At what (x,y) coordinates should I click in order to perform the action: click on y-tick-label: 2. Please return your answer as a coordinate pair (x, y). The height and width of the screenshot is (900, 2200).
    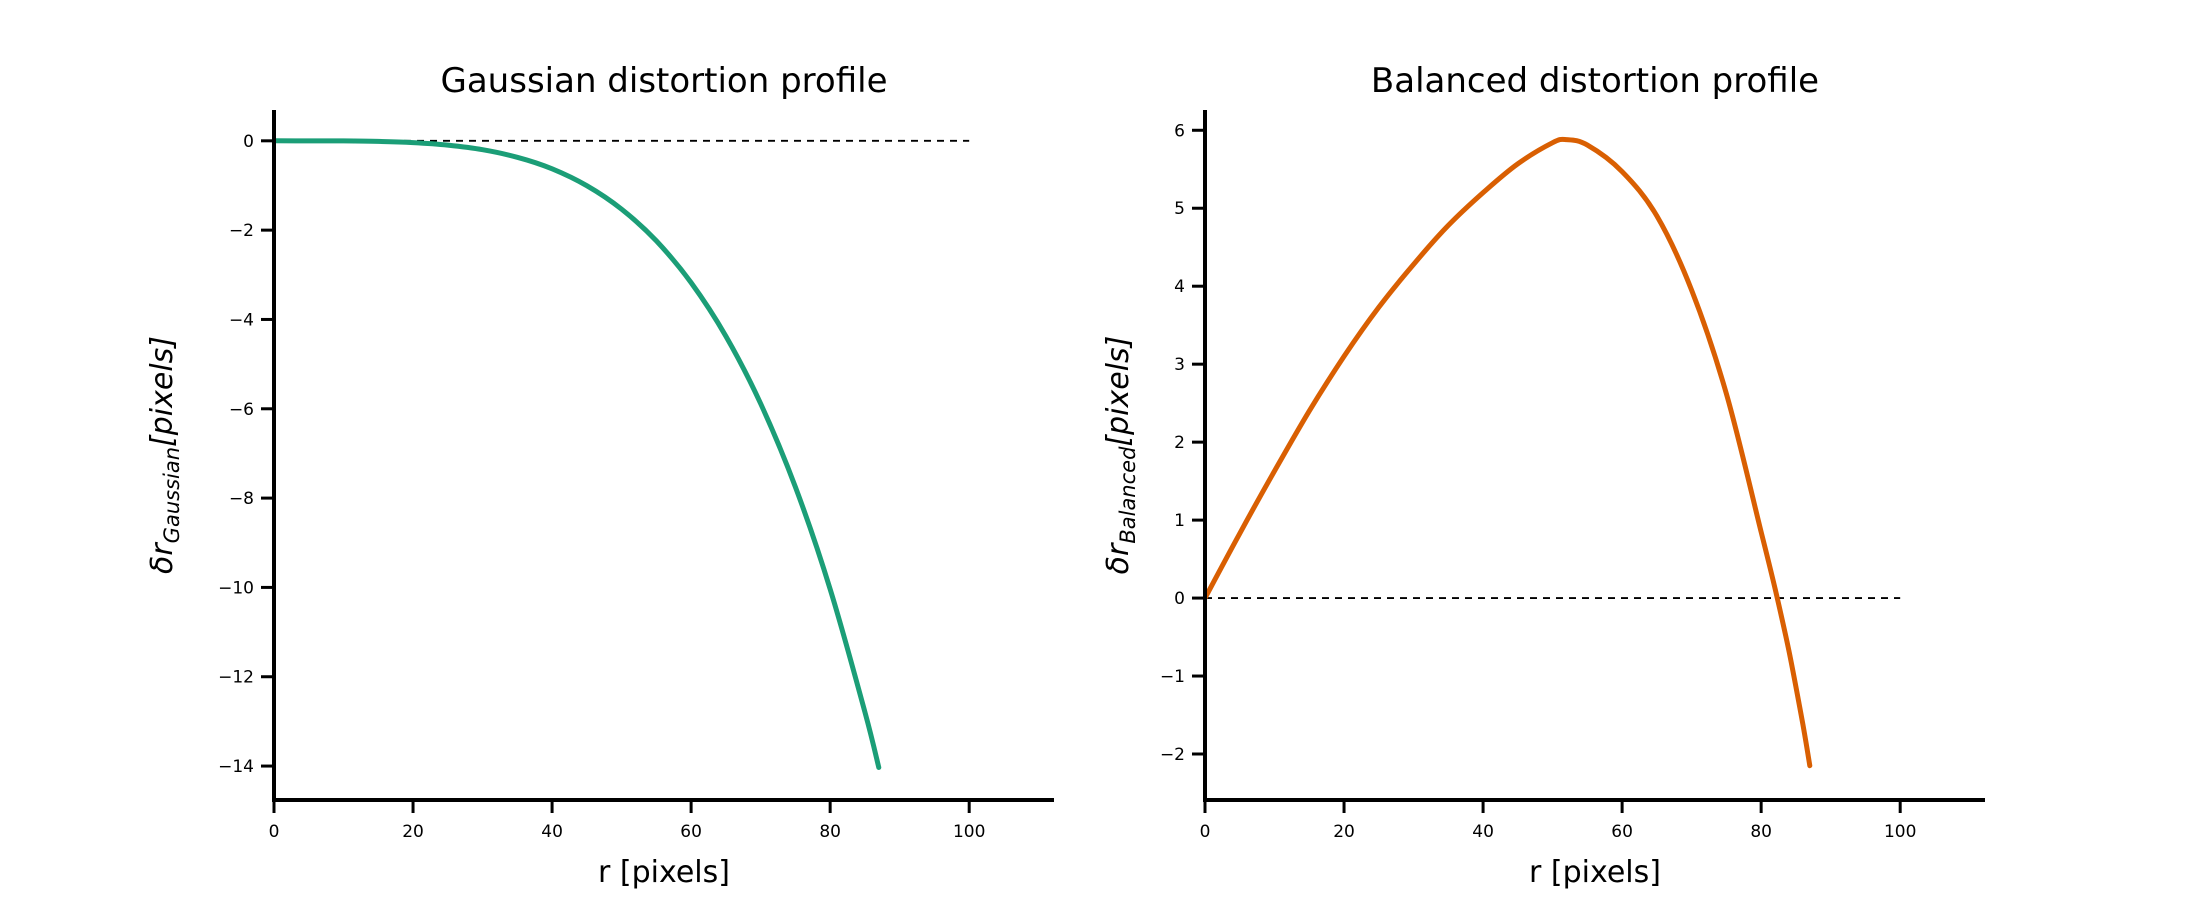
    Looking at the image, I should click on (1179, 443).